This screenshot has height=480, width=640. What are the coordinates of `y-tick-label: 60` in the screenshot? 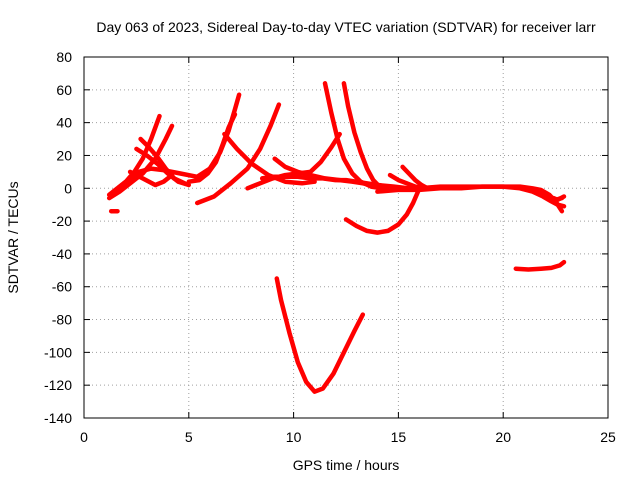 It's located at (64, 90).